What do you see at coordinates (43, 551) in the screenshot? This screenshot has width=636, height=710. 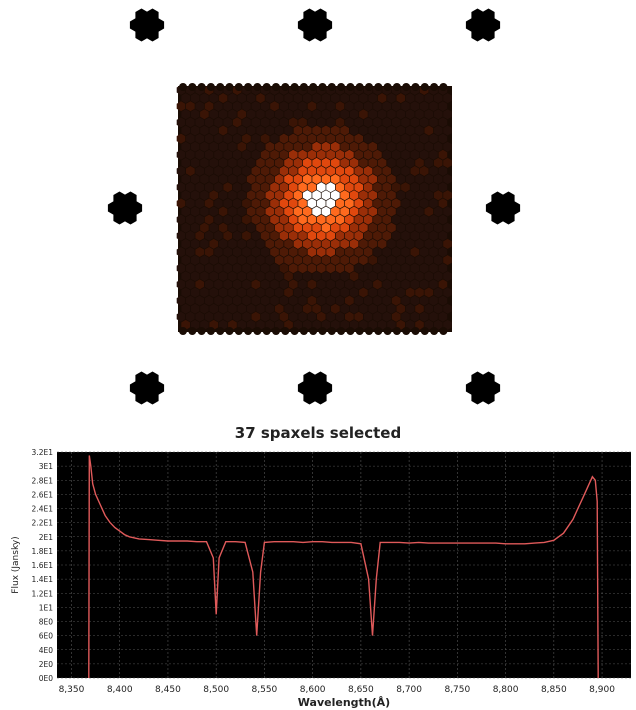 I see `y-tick-label: 1.8E1` at bounding box center [43, 551].